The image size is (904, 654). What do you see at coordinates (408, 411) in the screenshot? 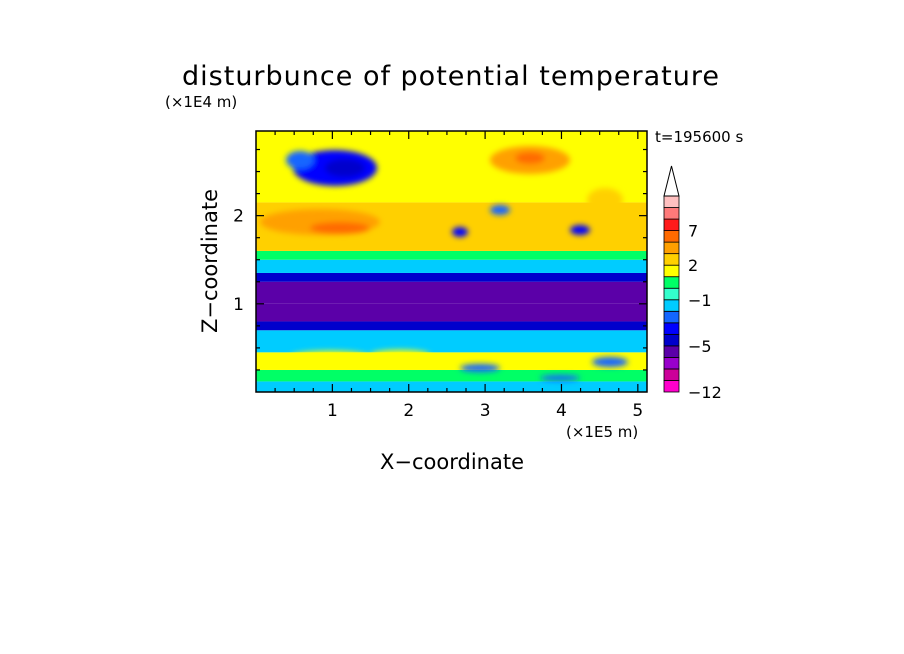
I see `x-tick-label: 2` at bounding box center [408, 411].